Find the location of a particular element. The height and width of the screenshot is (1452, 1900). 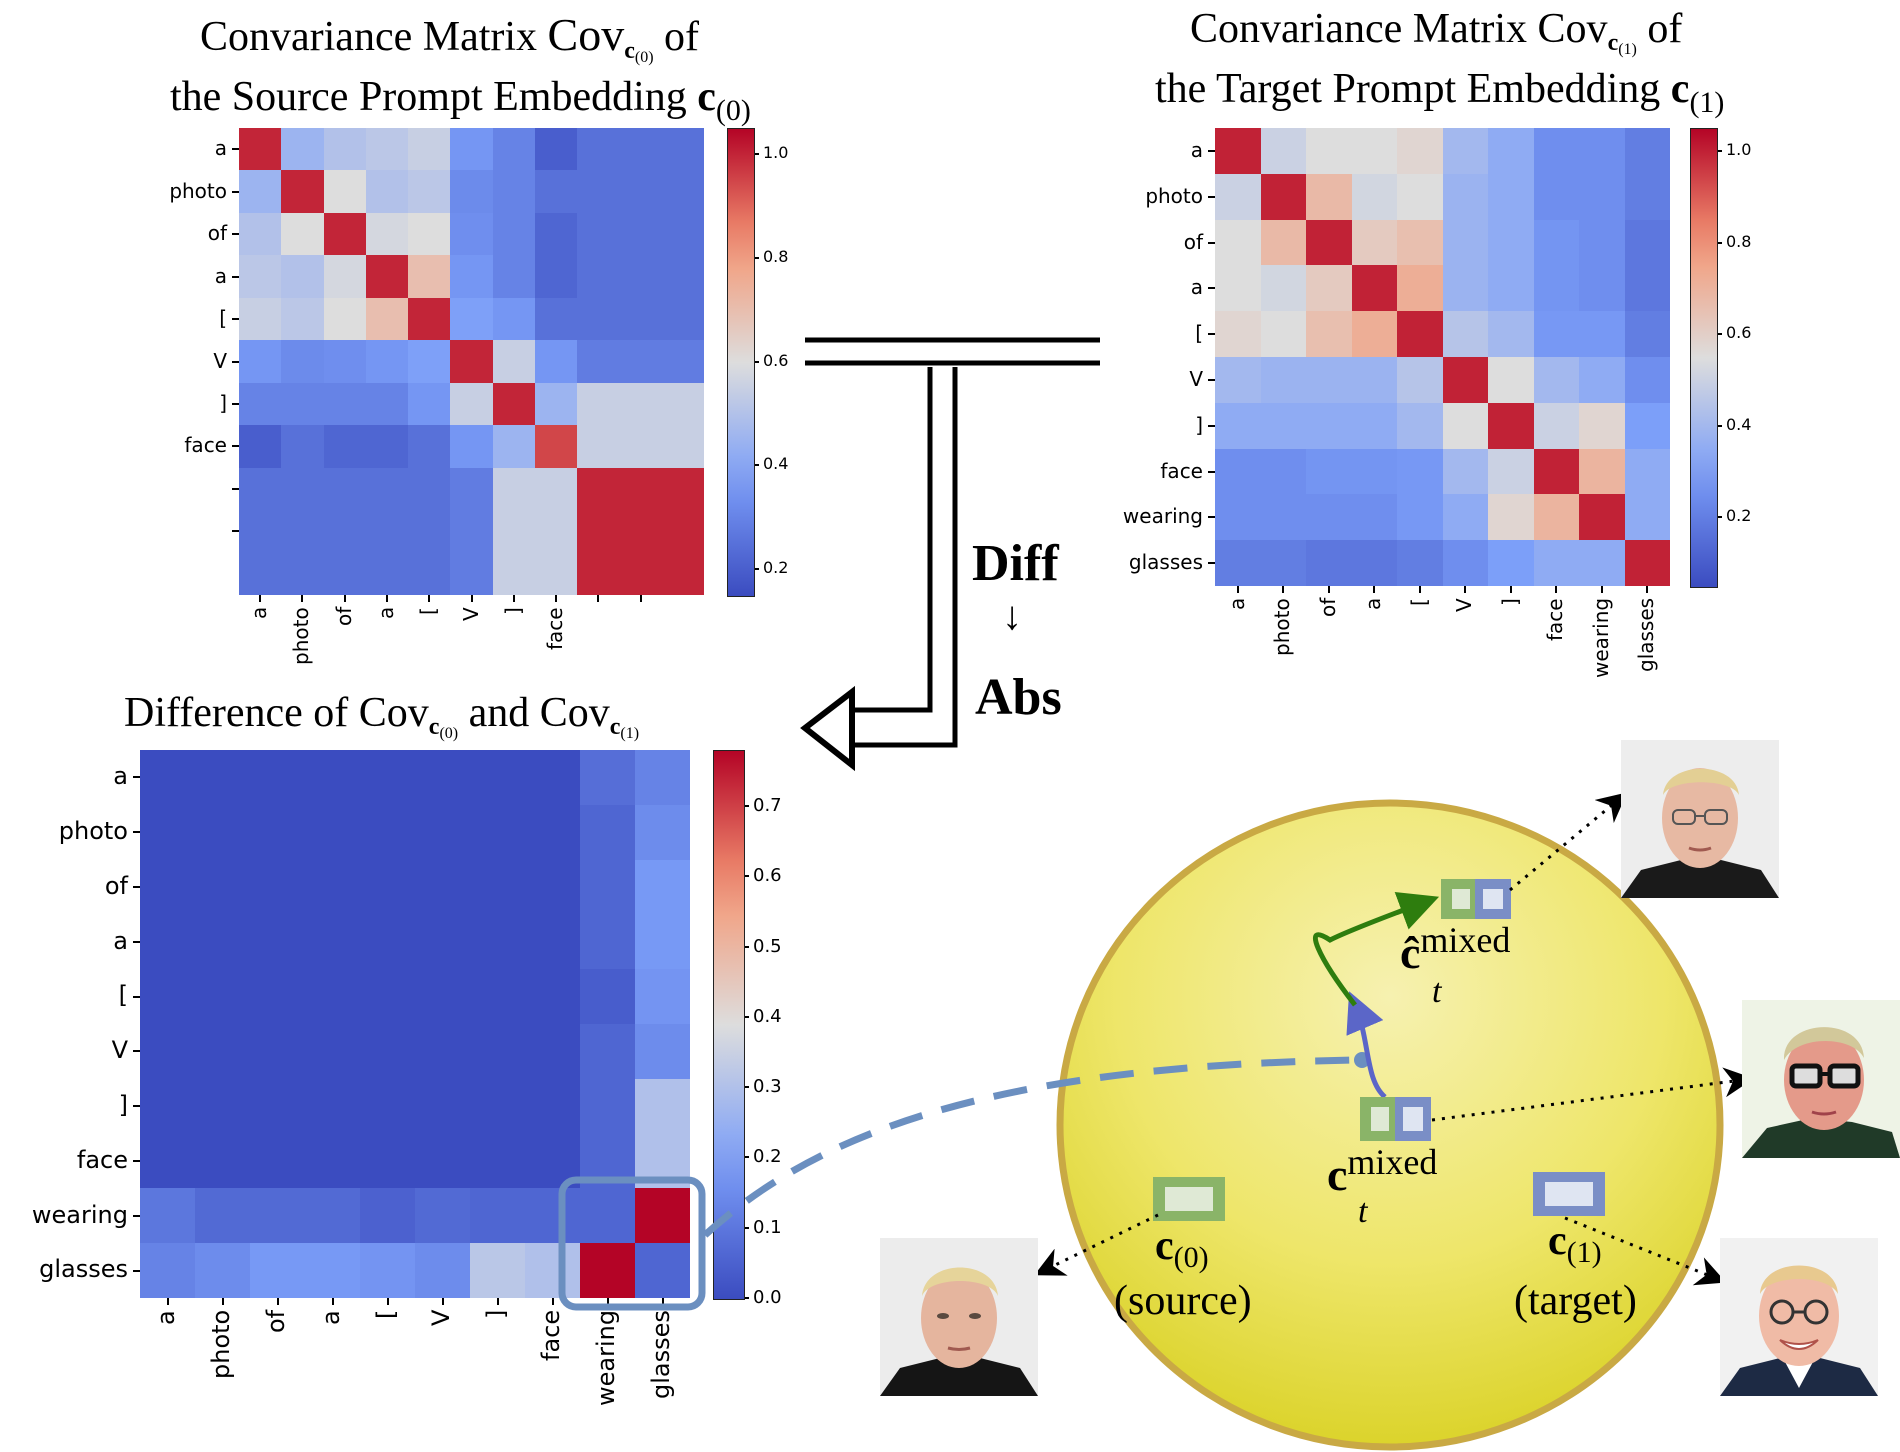

c-mixed-box is located at coordinates (1395, 1119).